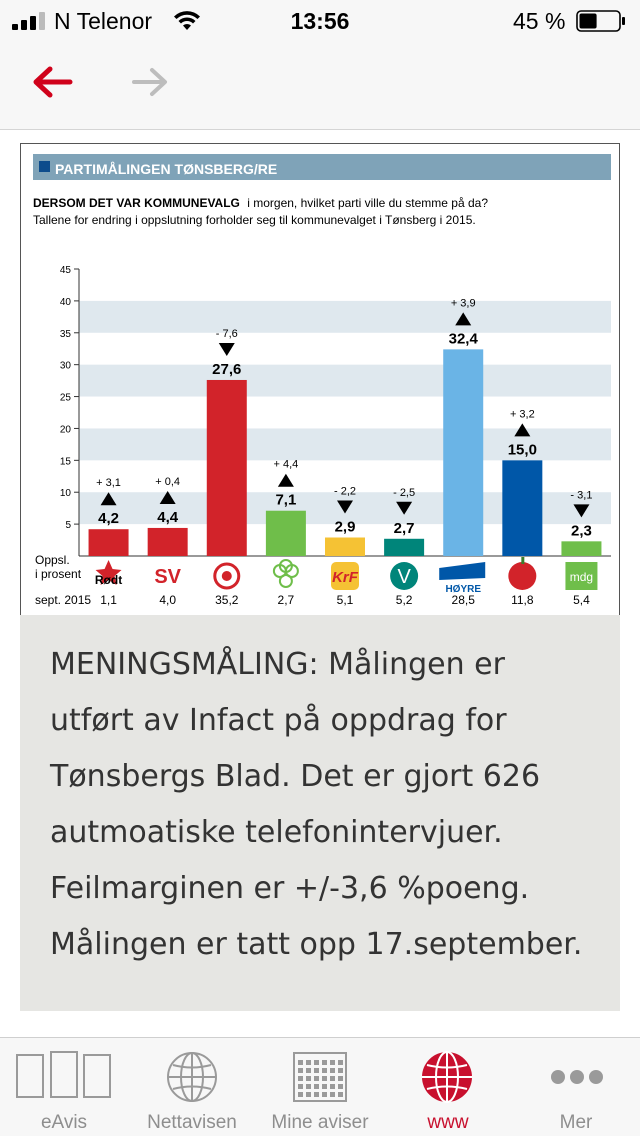 Image resolution: width=640 pixels, height=1136 pixels. I want to click on party-logo-sp, so click(285, 573).